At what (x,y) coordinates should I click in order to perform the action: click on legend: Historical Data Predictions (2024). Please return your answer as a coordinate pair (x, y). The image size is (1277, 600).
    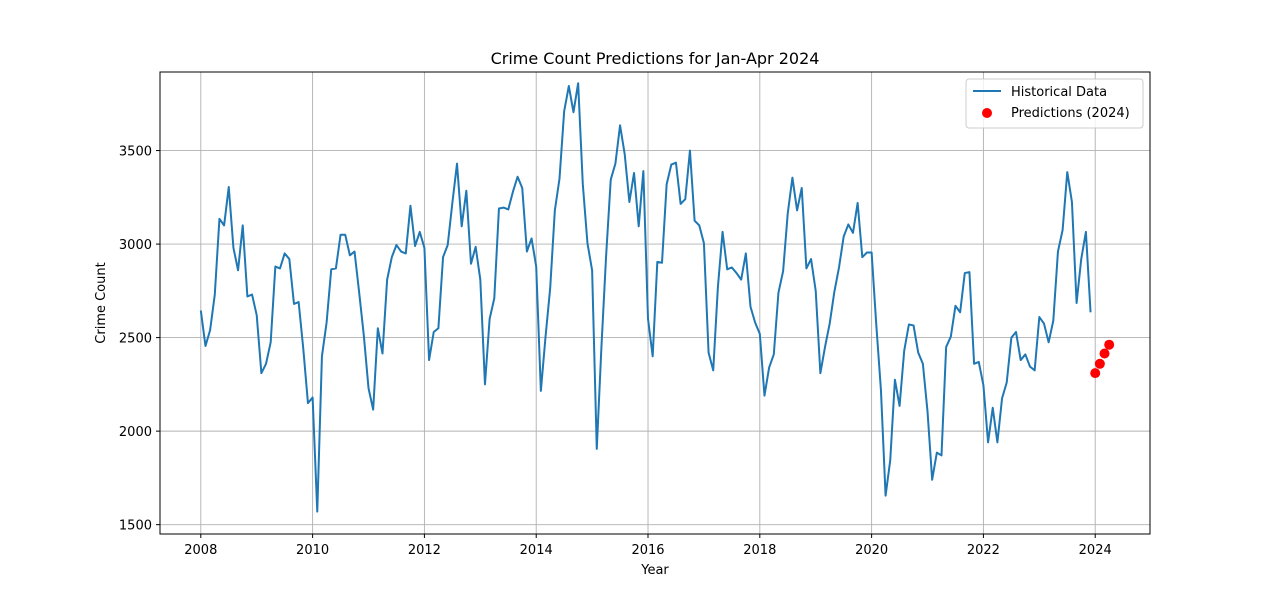
    Looking at the image, I should click on (1054, 103).